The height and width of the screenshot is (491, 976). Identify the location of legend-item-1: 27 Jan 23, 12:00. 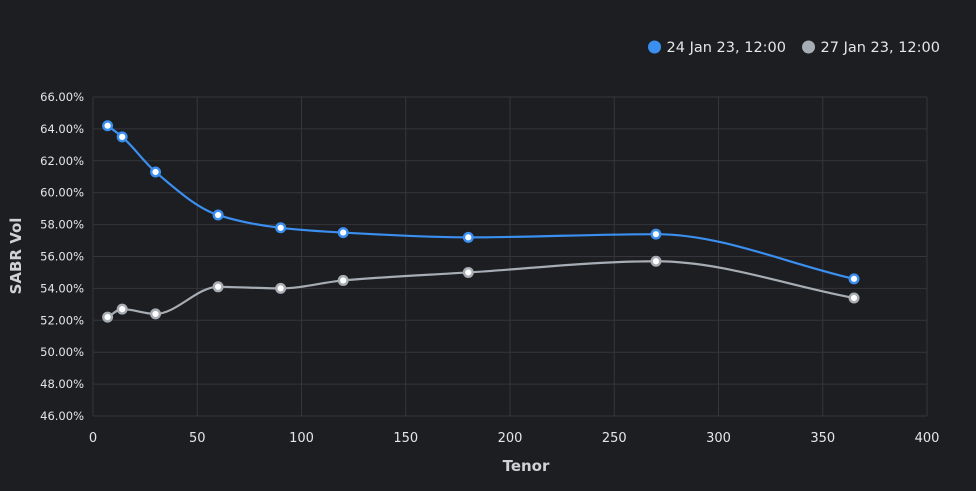
(871, 48).